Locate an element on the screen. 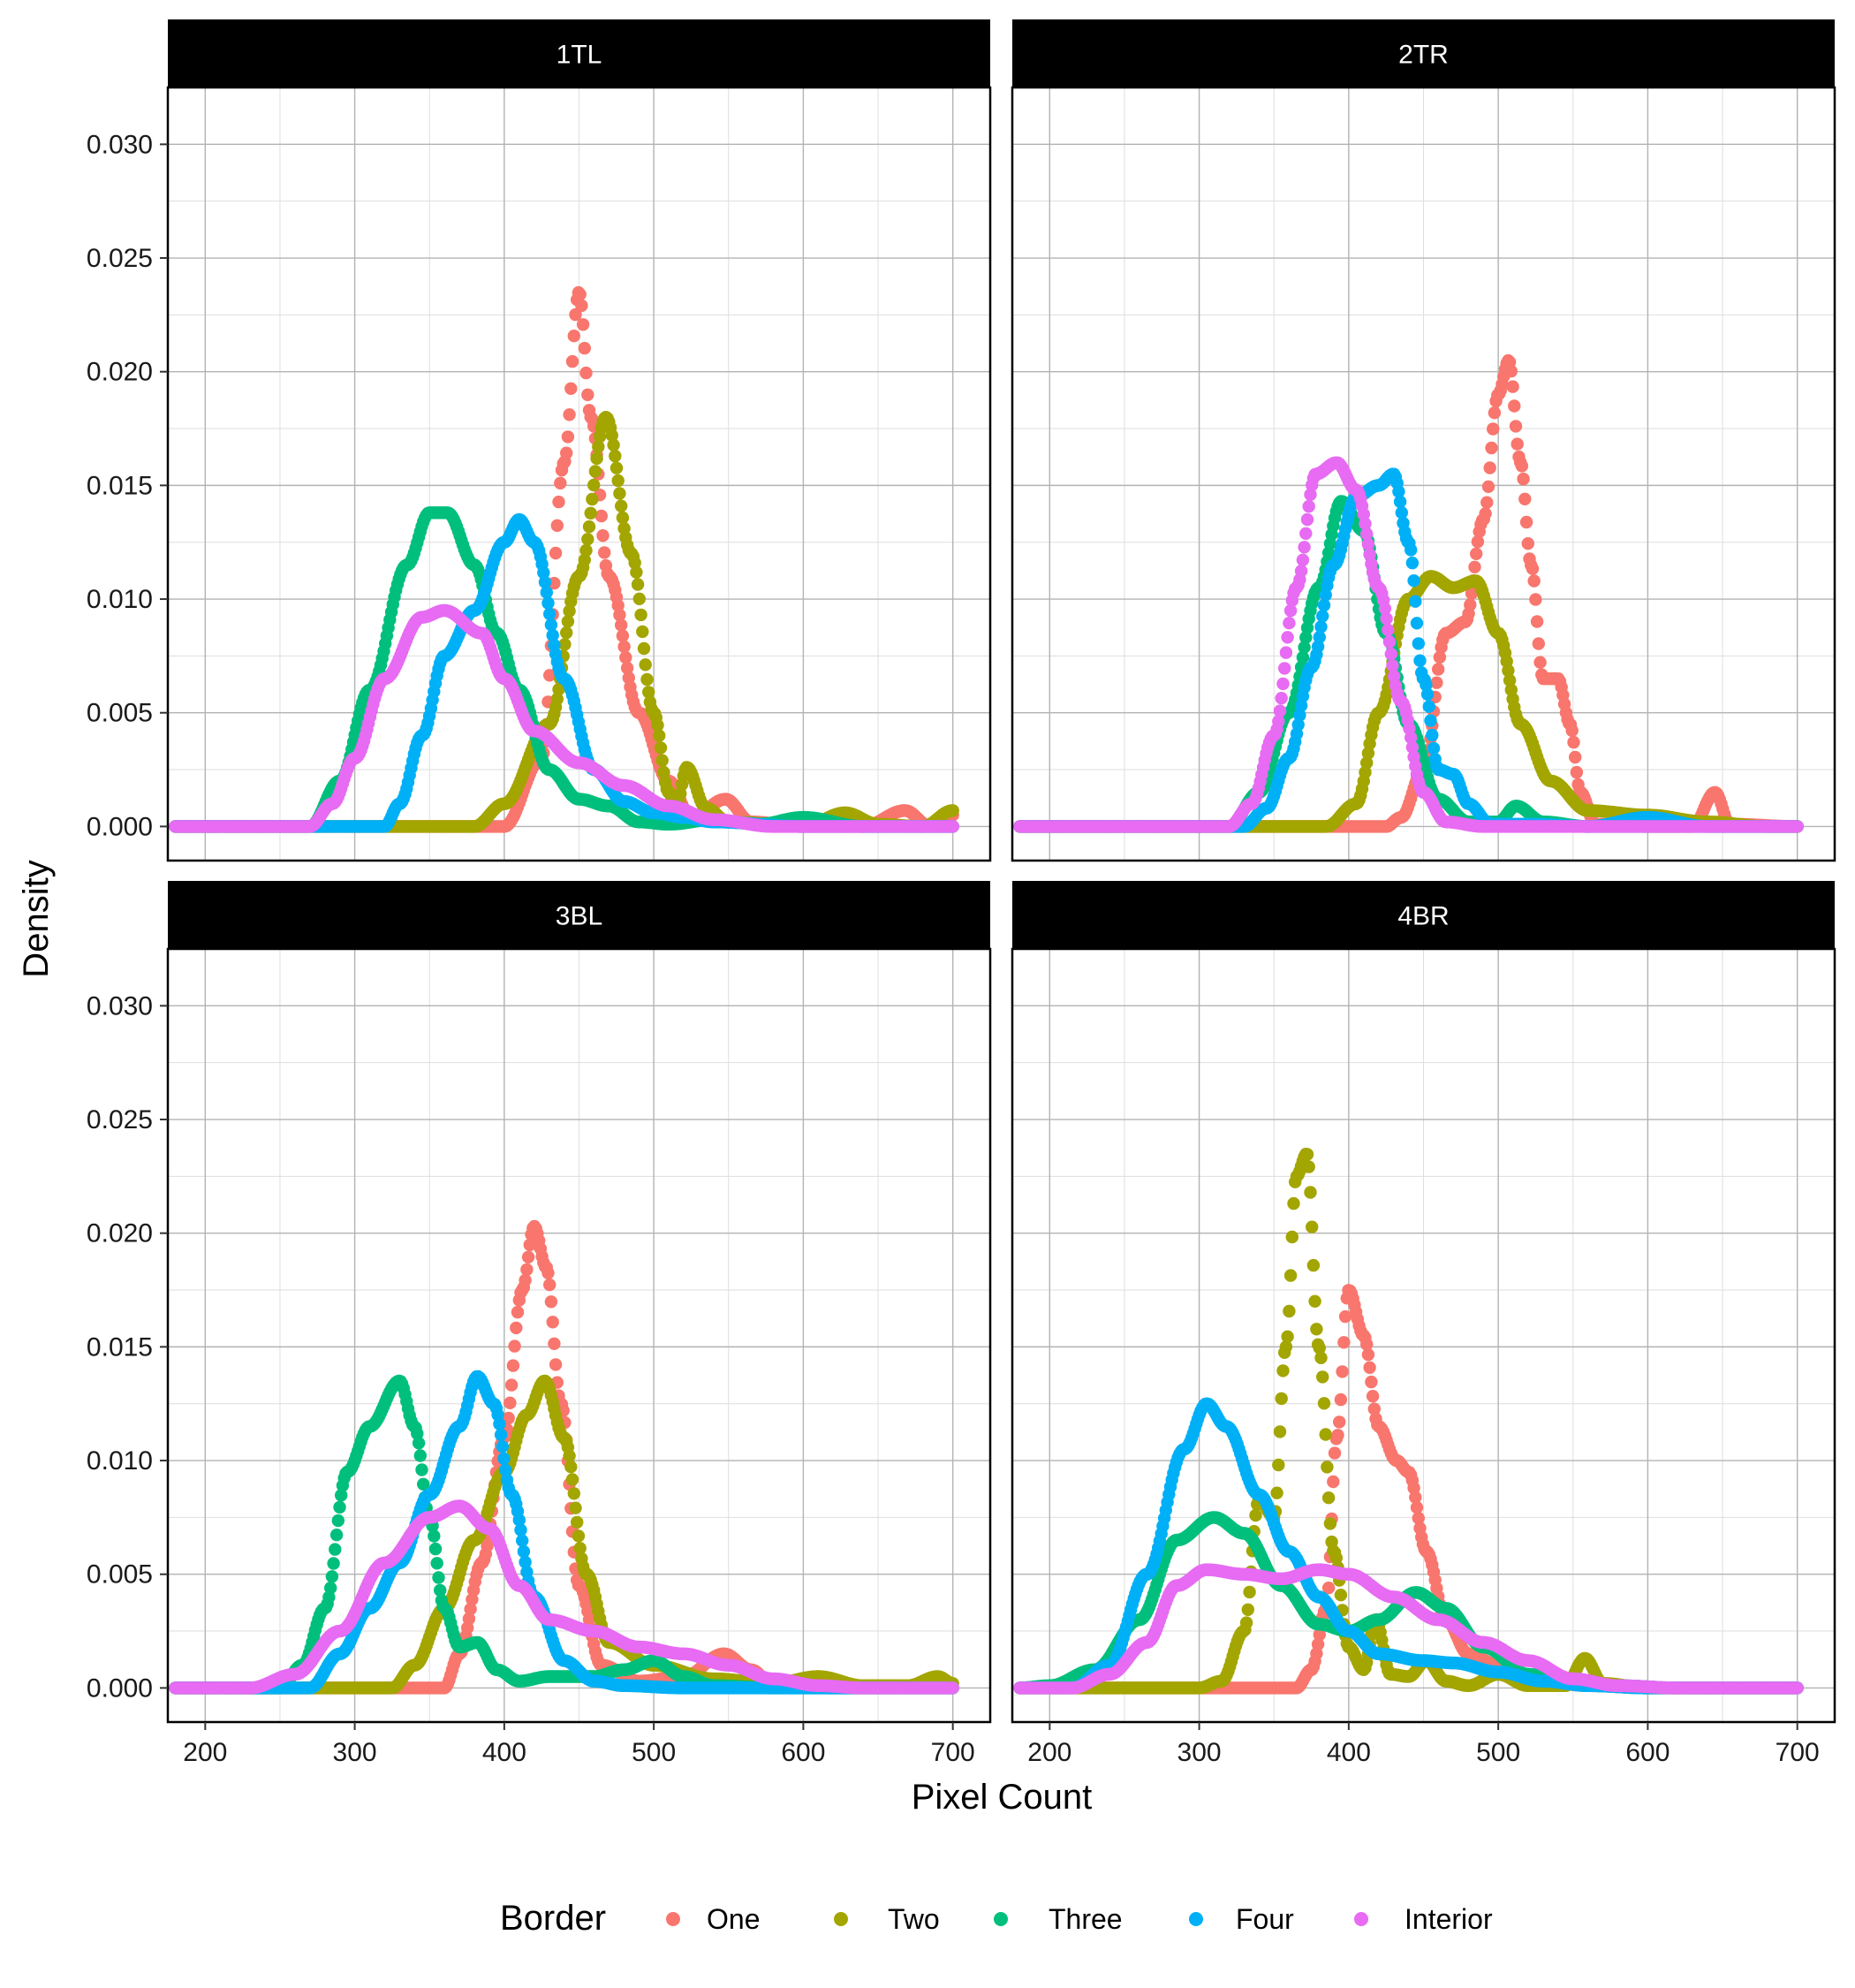 This screenshot has height=1988, width=1855. facet-strip is located at coordinates (579, 53).